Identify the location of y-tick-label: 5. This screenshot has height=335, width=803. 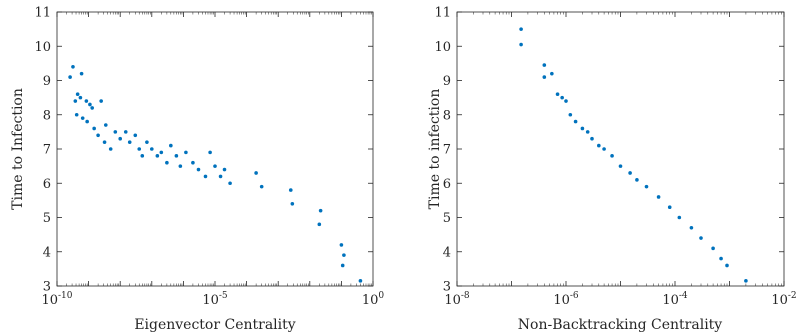
(447, 218).